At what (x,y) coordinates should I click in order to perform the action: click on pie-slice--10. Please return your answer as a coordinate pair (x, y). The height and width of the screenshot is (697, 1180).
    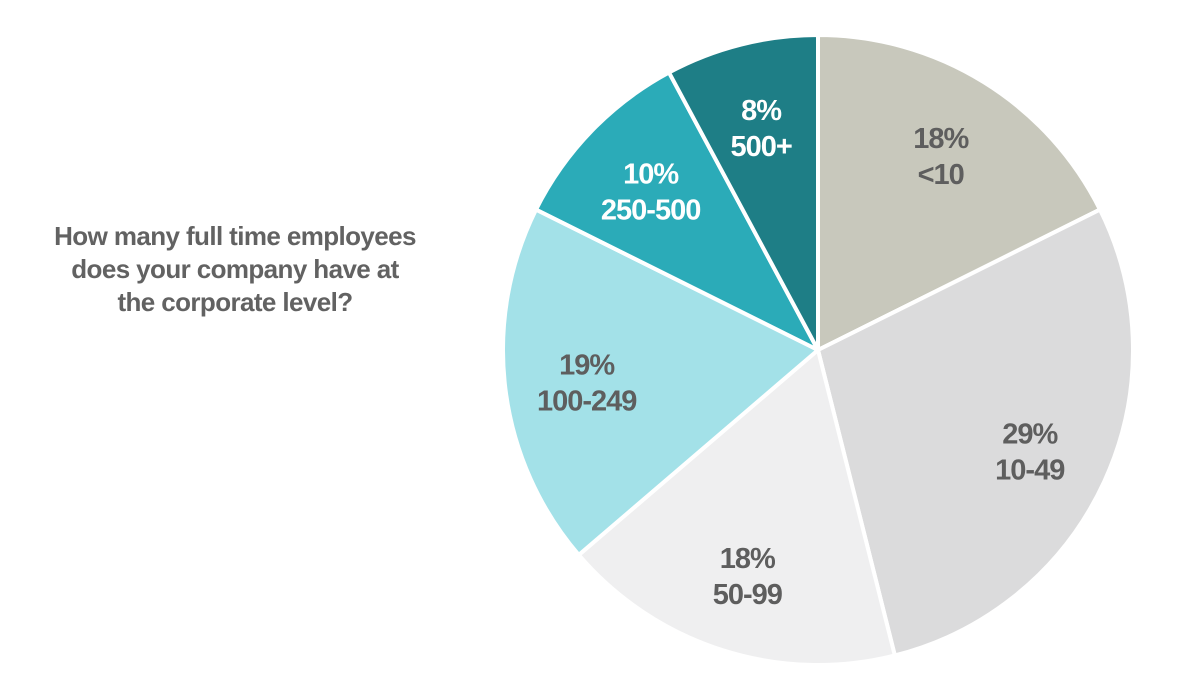
    Looking at the image, I should click on (959, 192).